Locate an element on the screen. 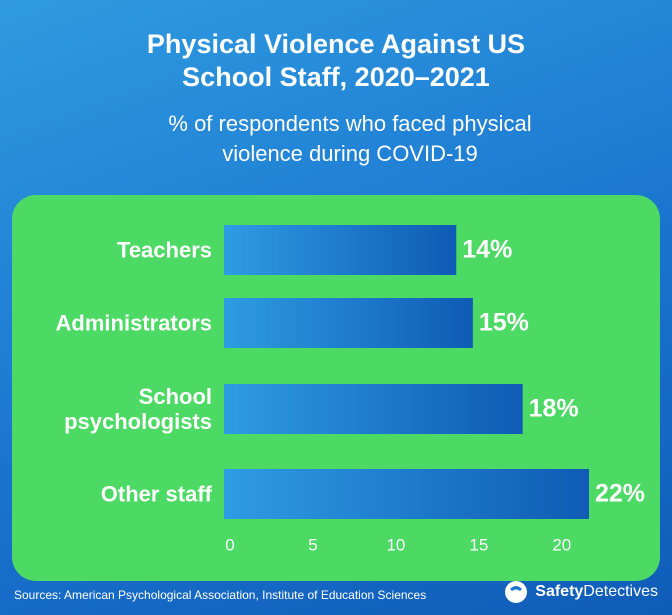  logo-icon is located at coordinates (516, 592).